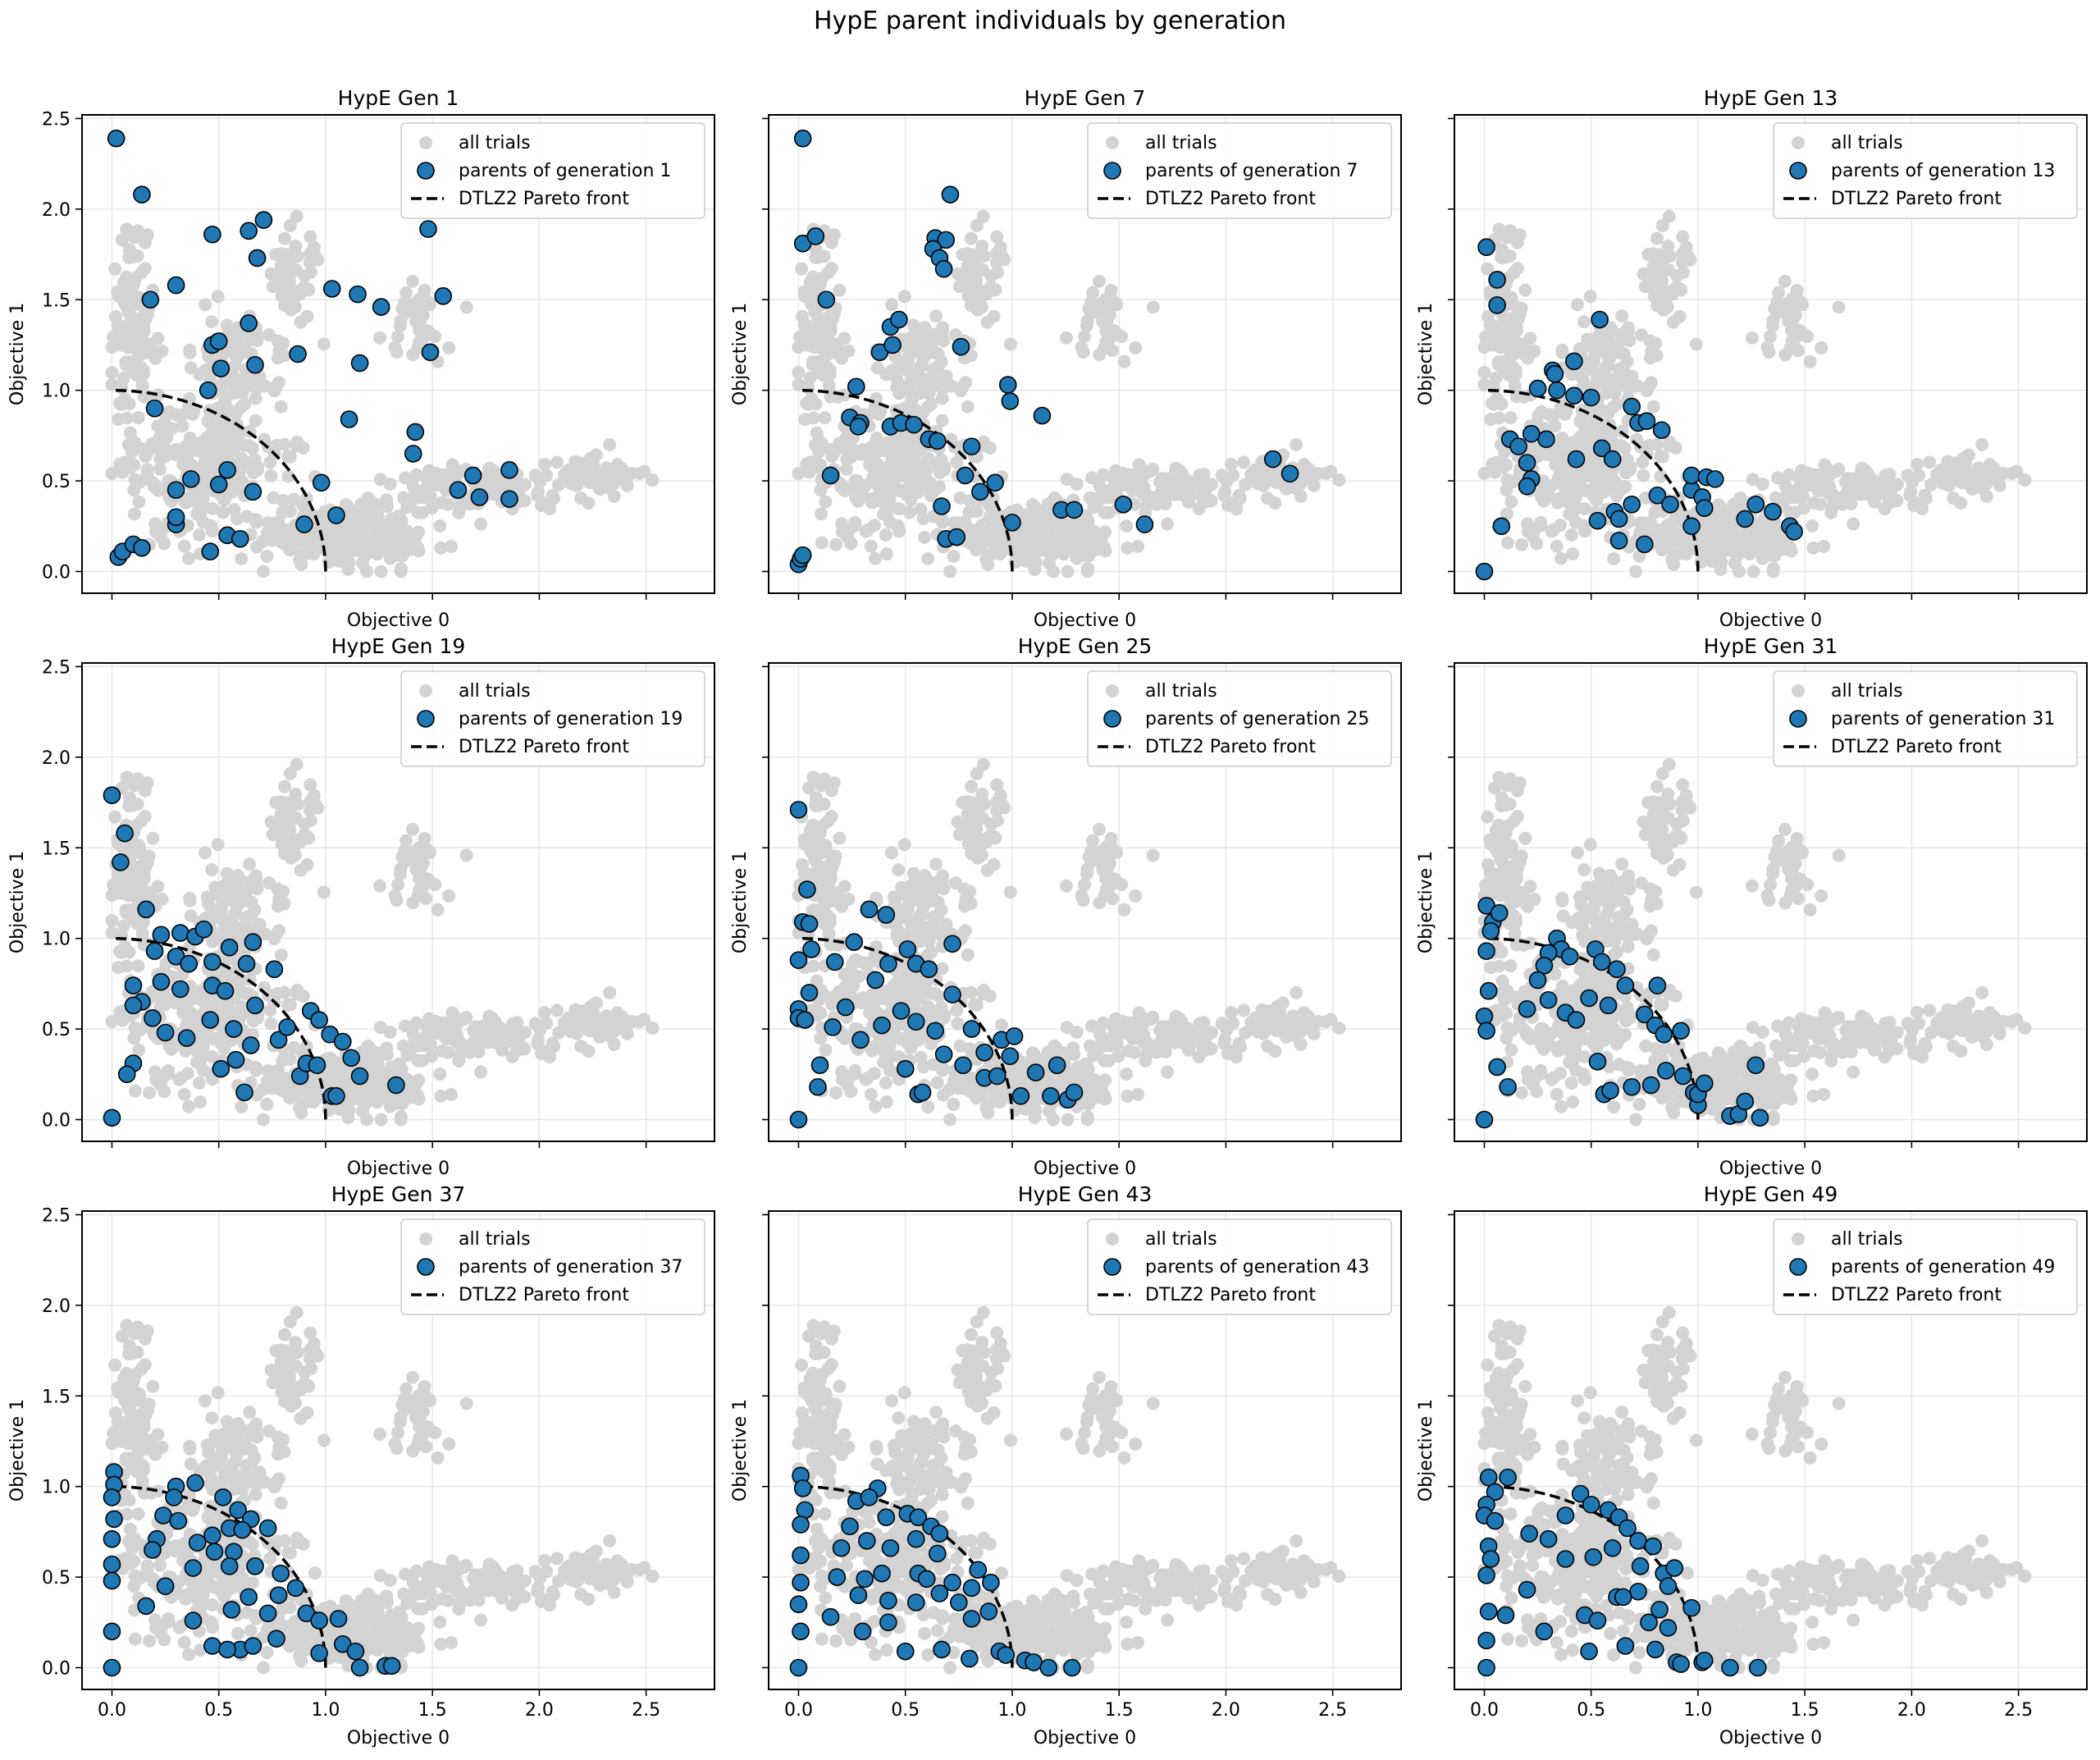  I want to click on legend-marker-all-trials, so click(1113, 142).